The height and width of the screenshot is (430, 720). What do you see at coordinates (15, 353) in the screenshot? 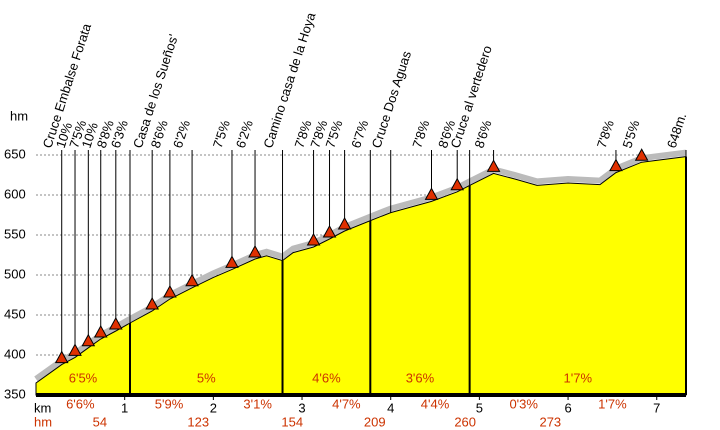
I see `y-tick-label: 400` at bounding box center [15, 353].